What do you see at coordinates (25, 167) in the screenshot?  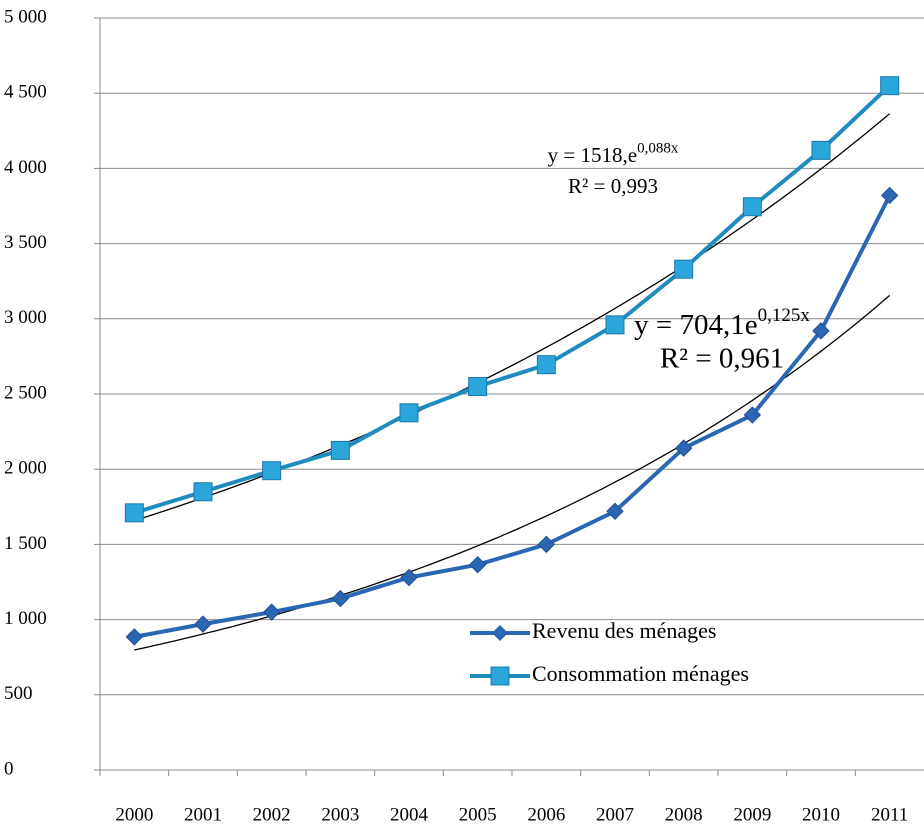 I see `y-tick-label: 4 000` at bounding box center [25, 167].